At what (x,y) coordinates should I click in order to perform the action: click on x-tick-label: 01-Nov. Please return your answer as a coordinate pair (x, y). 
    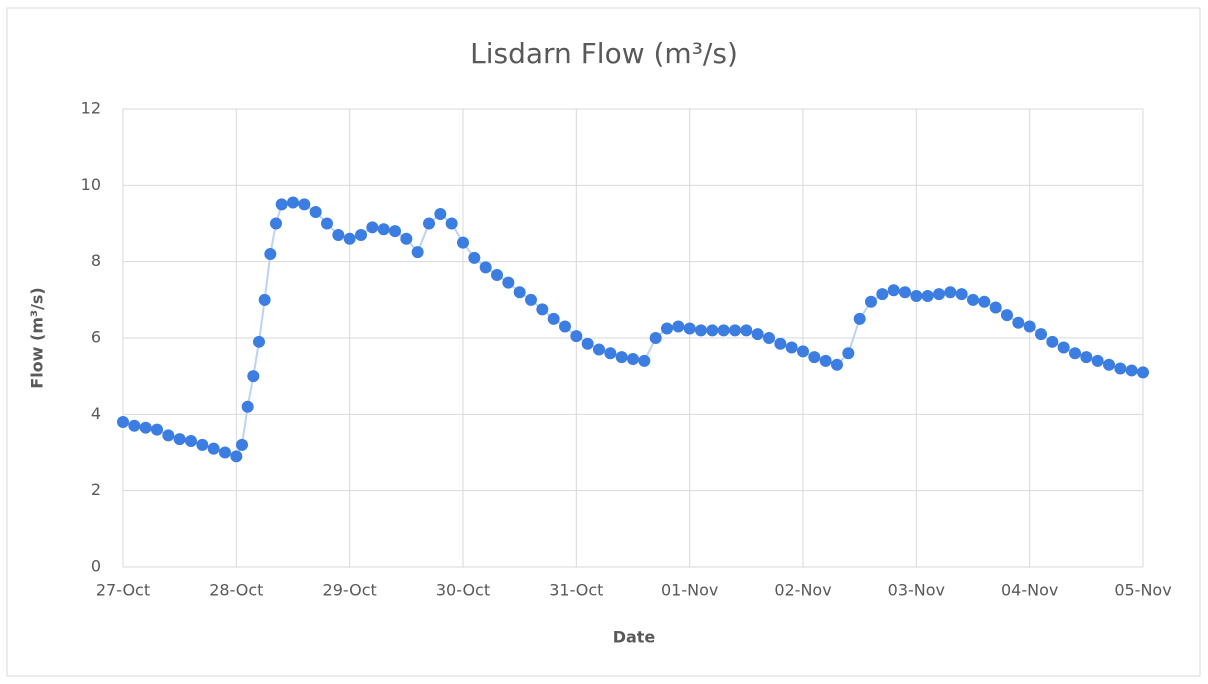
    Looking at the image, I should click on (689, 590).